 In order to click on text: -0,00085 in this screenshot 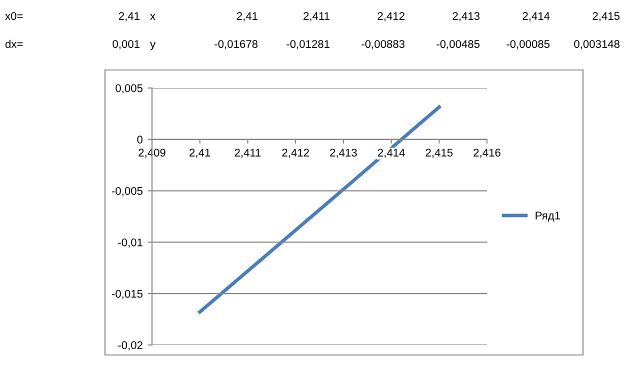, I will do `click(528, 45)`.